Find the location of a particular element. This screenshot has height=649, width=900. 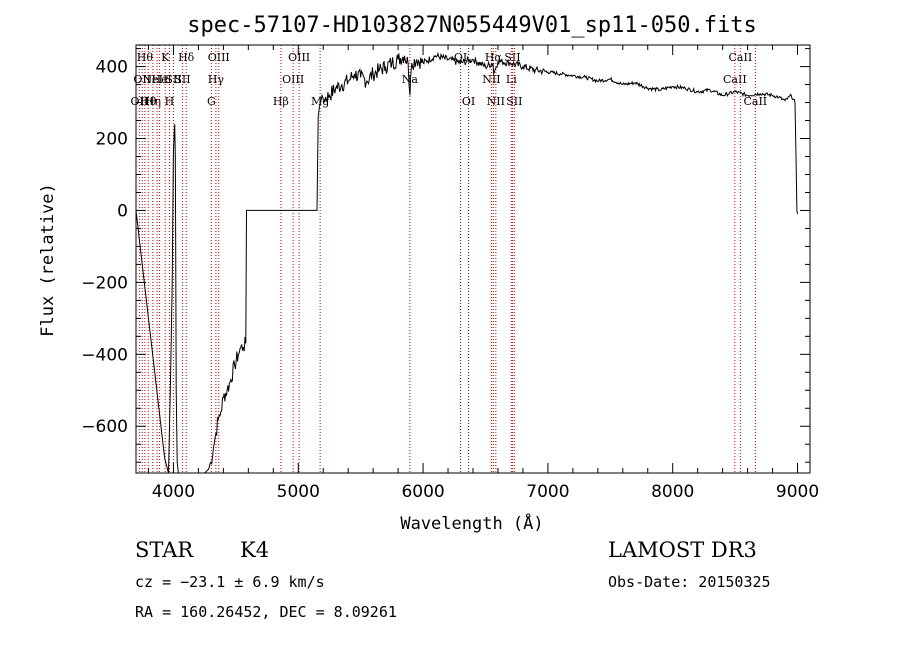

y-tick-label: −600 is located at coordinates (104, 427).